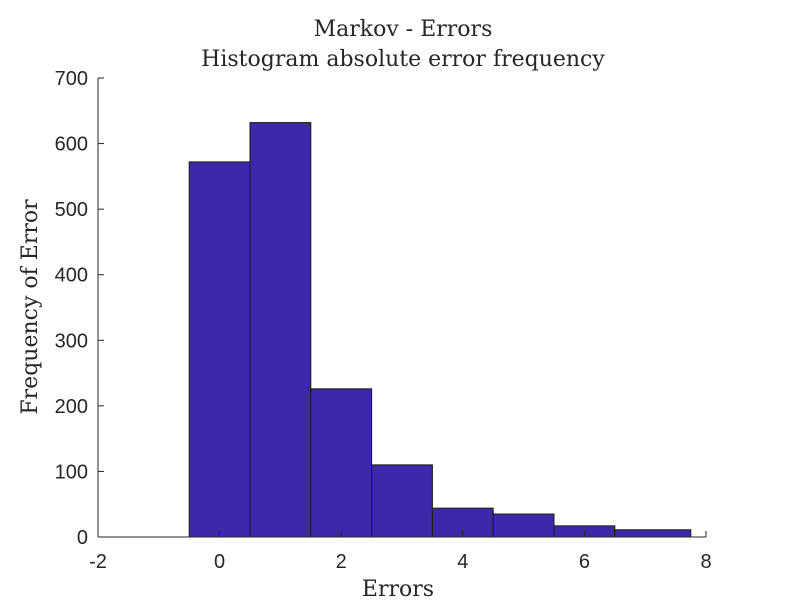 This screenshot has height=608, width=810. What do you see at coordinates (403, 59) in the screenshot?
I see `chart-subtitle: Histogram absolute error frequency` at bounding box center [403, 59].